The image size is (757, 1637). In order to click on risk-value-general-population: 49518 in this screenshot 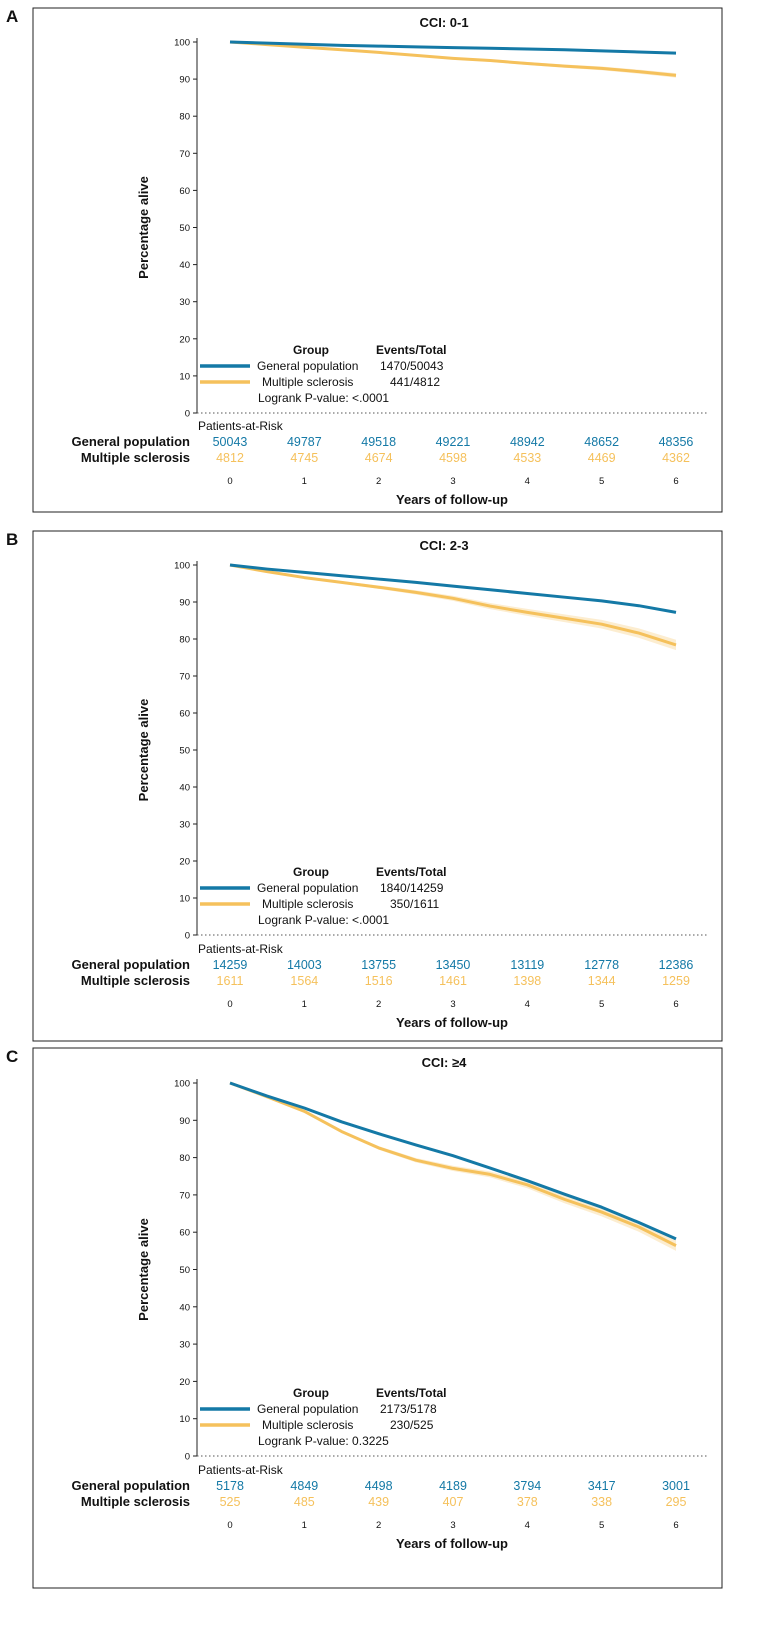, I will do `click(378, 442)`.